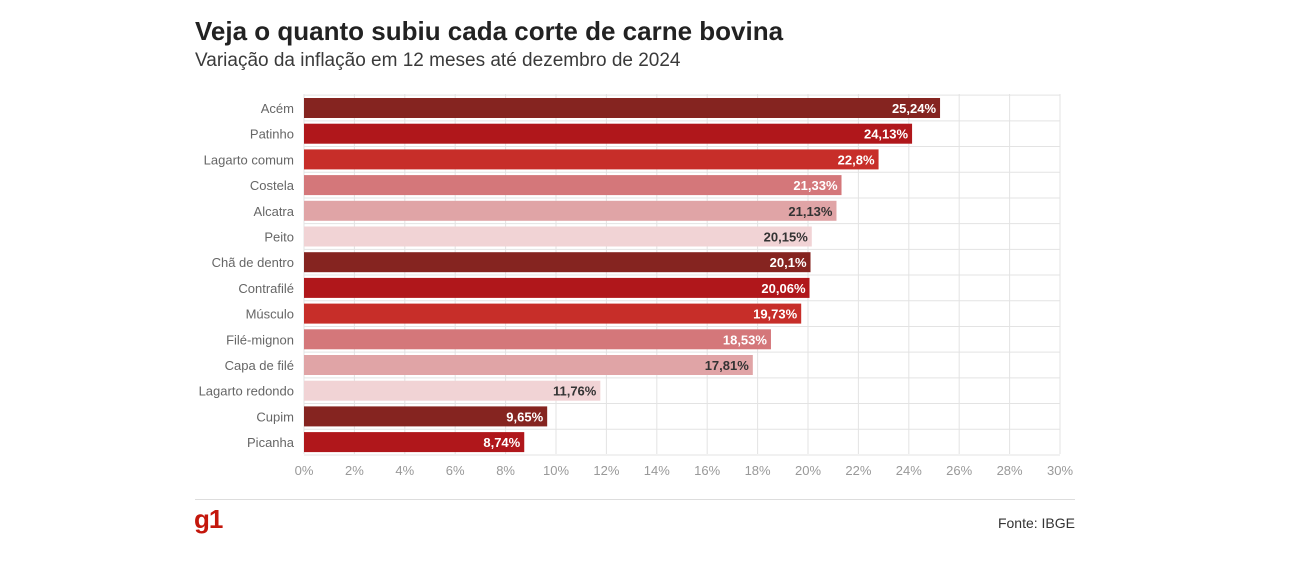  Describe the element at coordinates (270, 314) in the screenshot. I see `category-label: Músculo` at that location.